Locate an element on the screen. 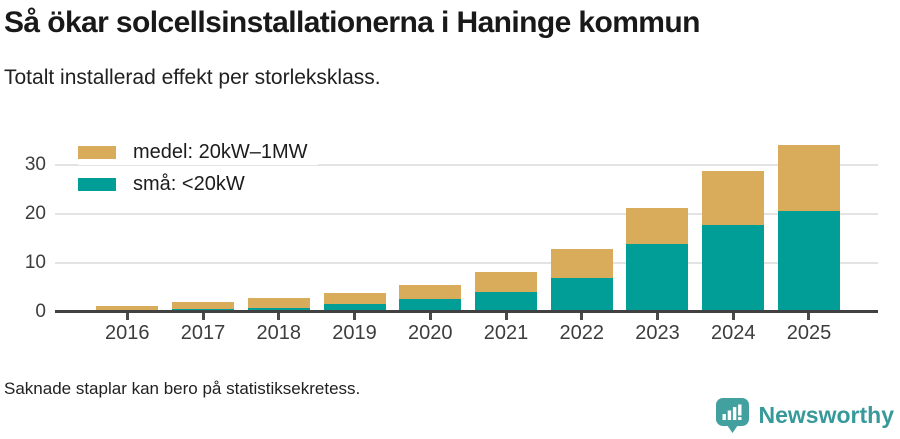 Image resolution: width=900 pixels, height=439 pixels. newsworthy-wordmark: Newsworthy is located at coordinates (826, 415).